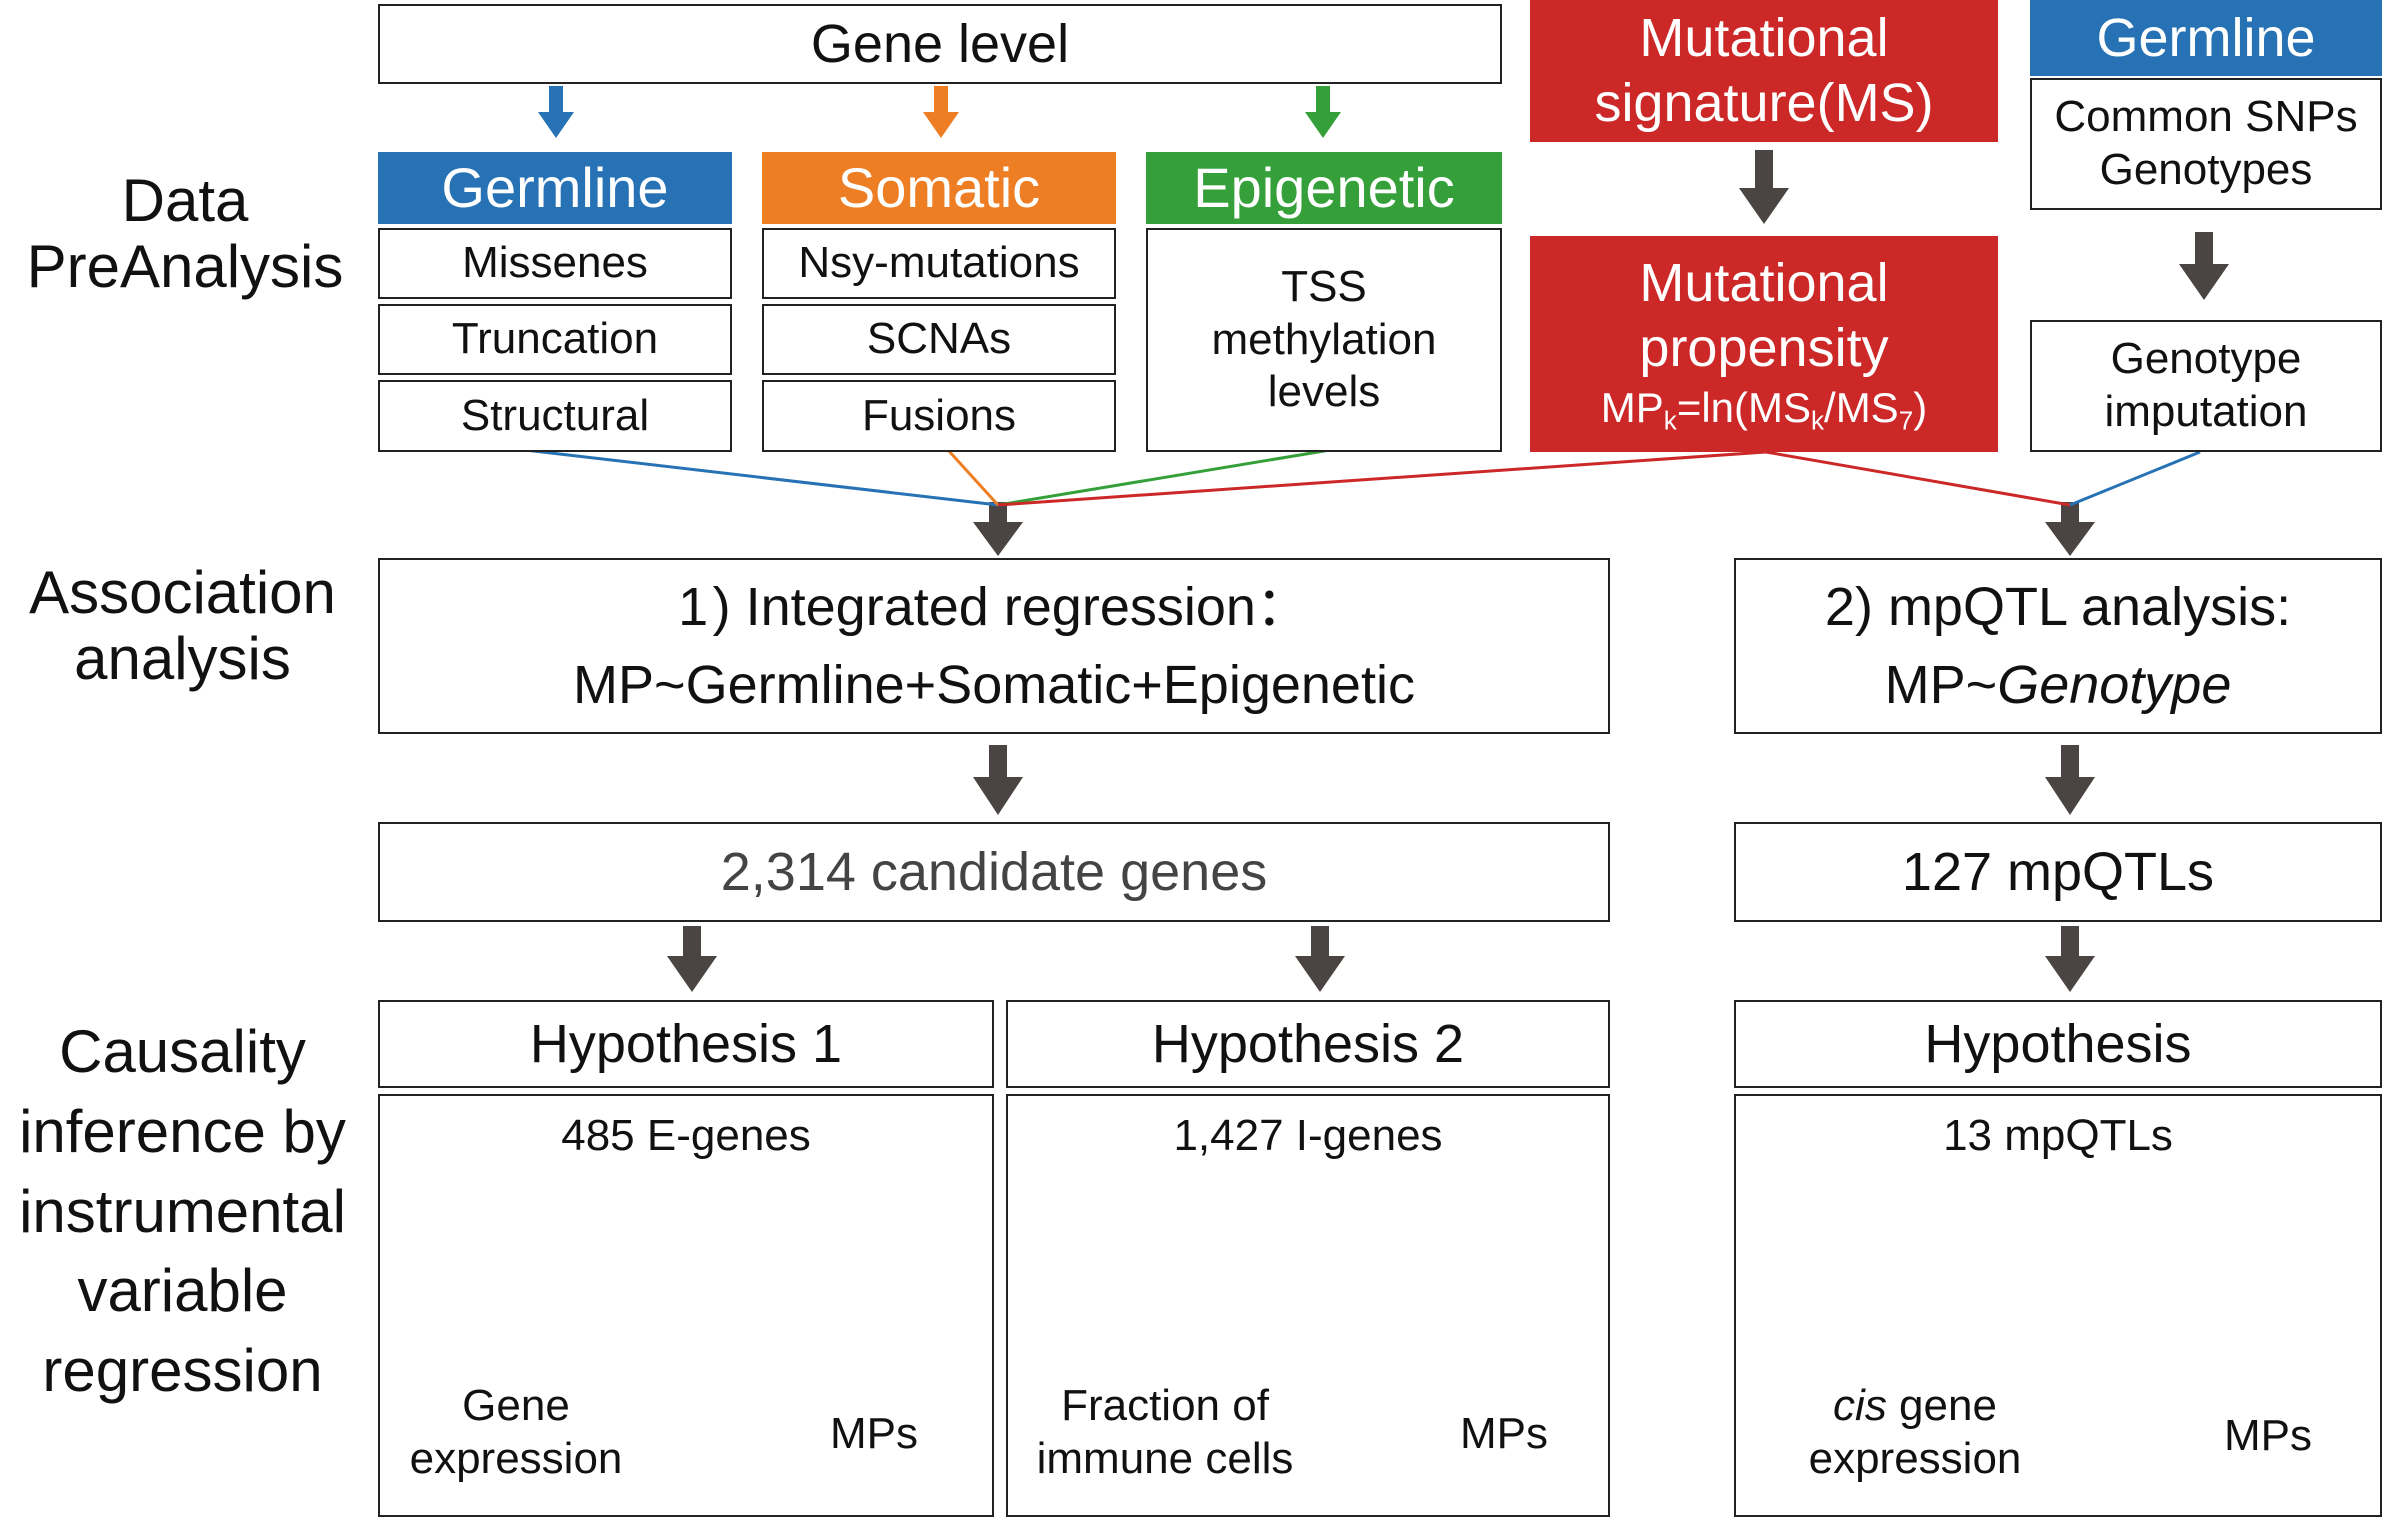 This screenshot has height=1517, width=2384. Describe the element at coordinates (1324, 392) in the screenshot. I see `epigenetic-line3: levels` at that location.